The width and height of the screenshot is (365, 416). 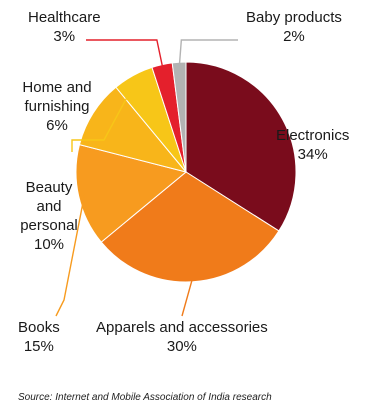 What do you see at coordinates (70, 255) in the screenshot?
I see `leader-line-books` at bounding box center [70, 255].